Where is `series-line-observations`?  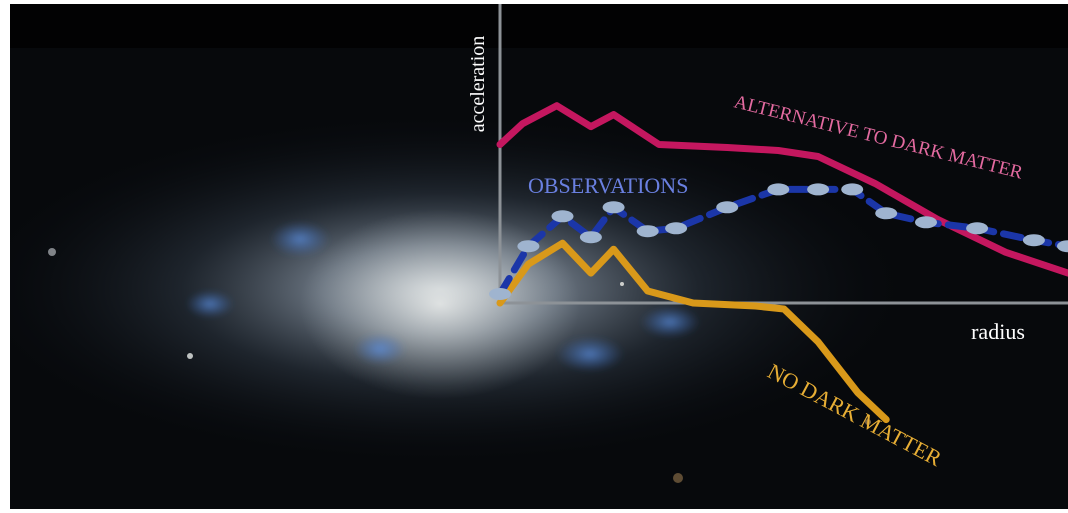 series-line-observations is located at coordinates (782, 241).